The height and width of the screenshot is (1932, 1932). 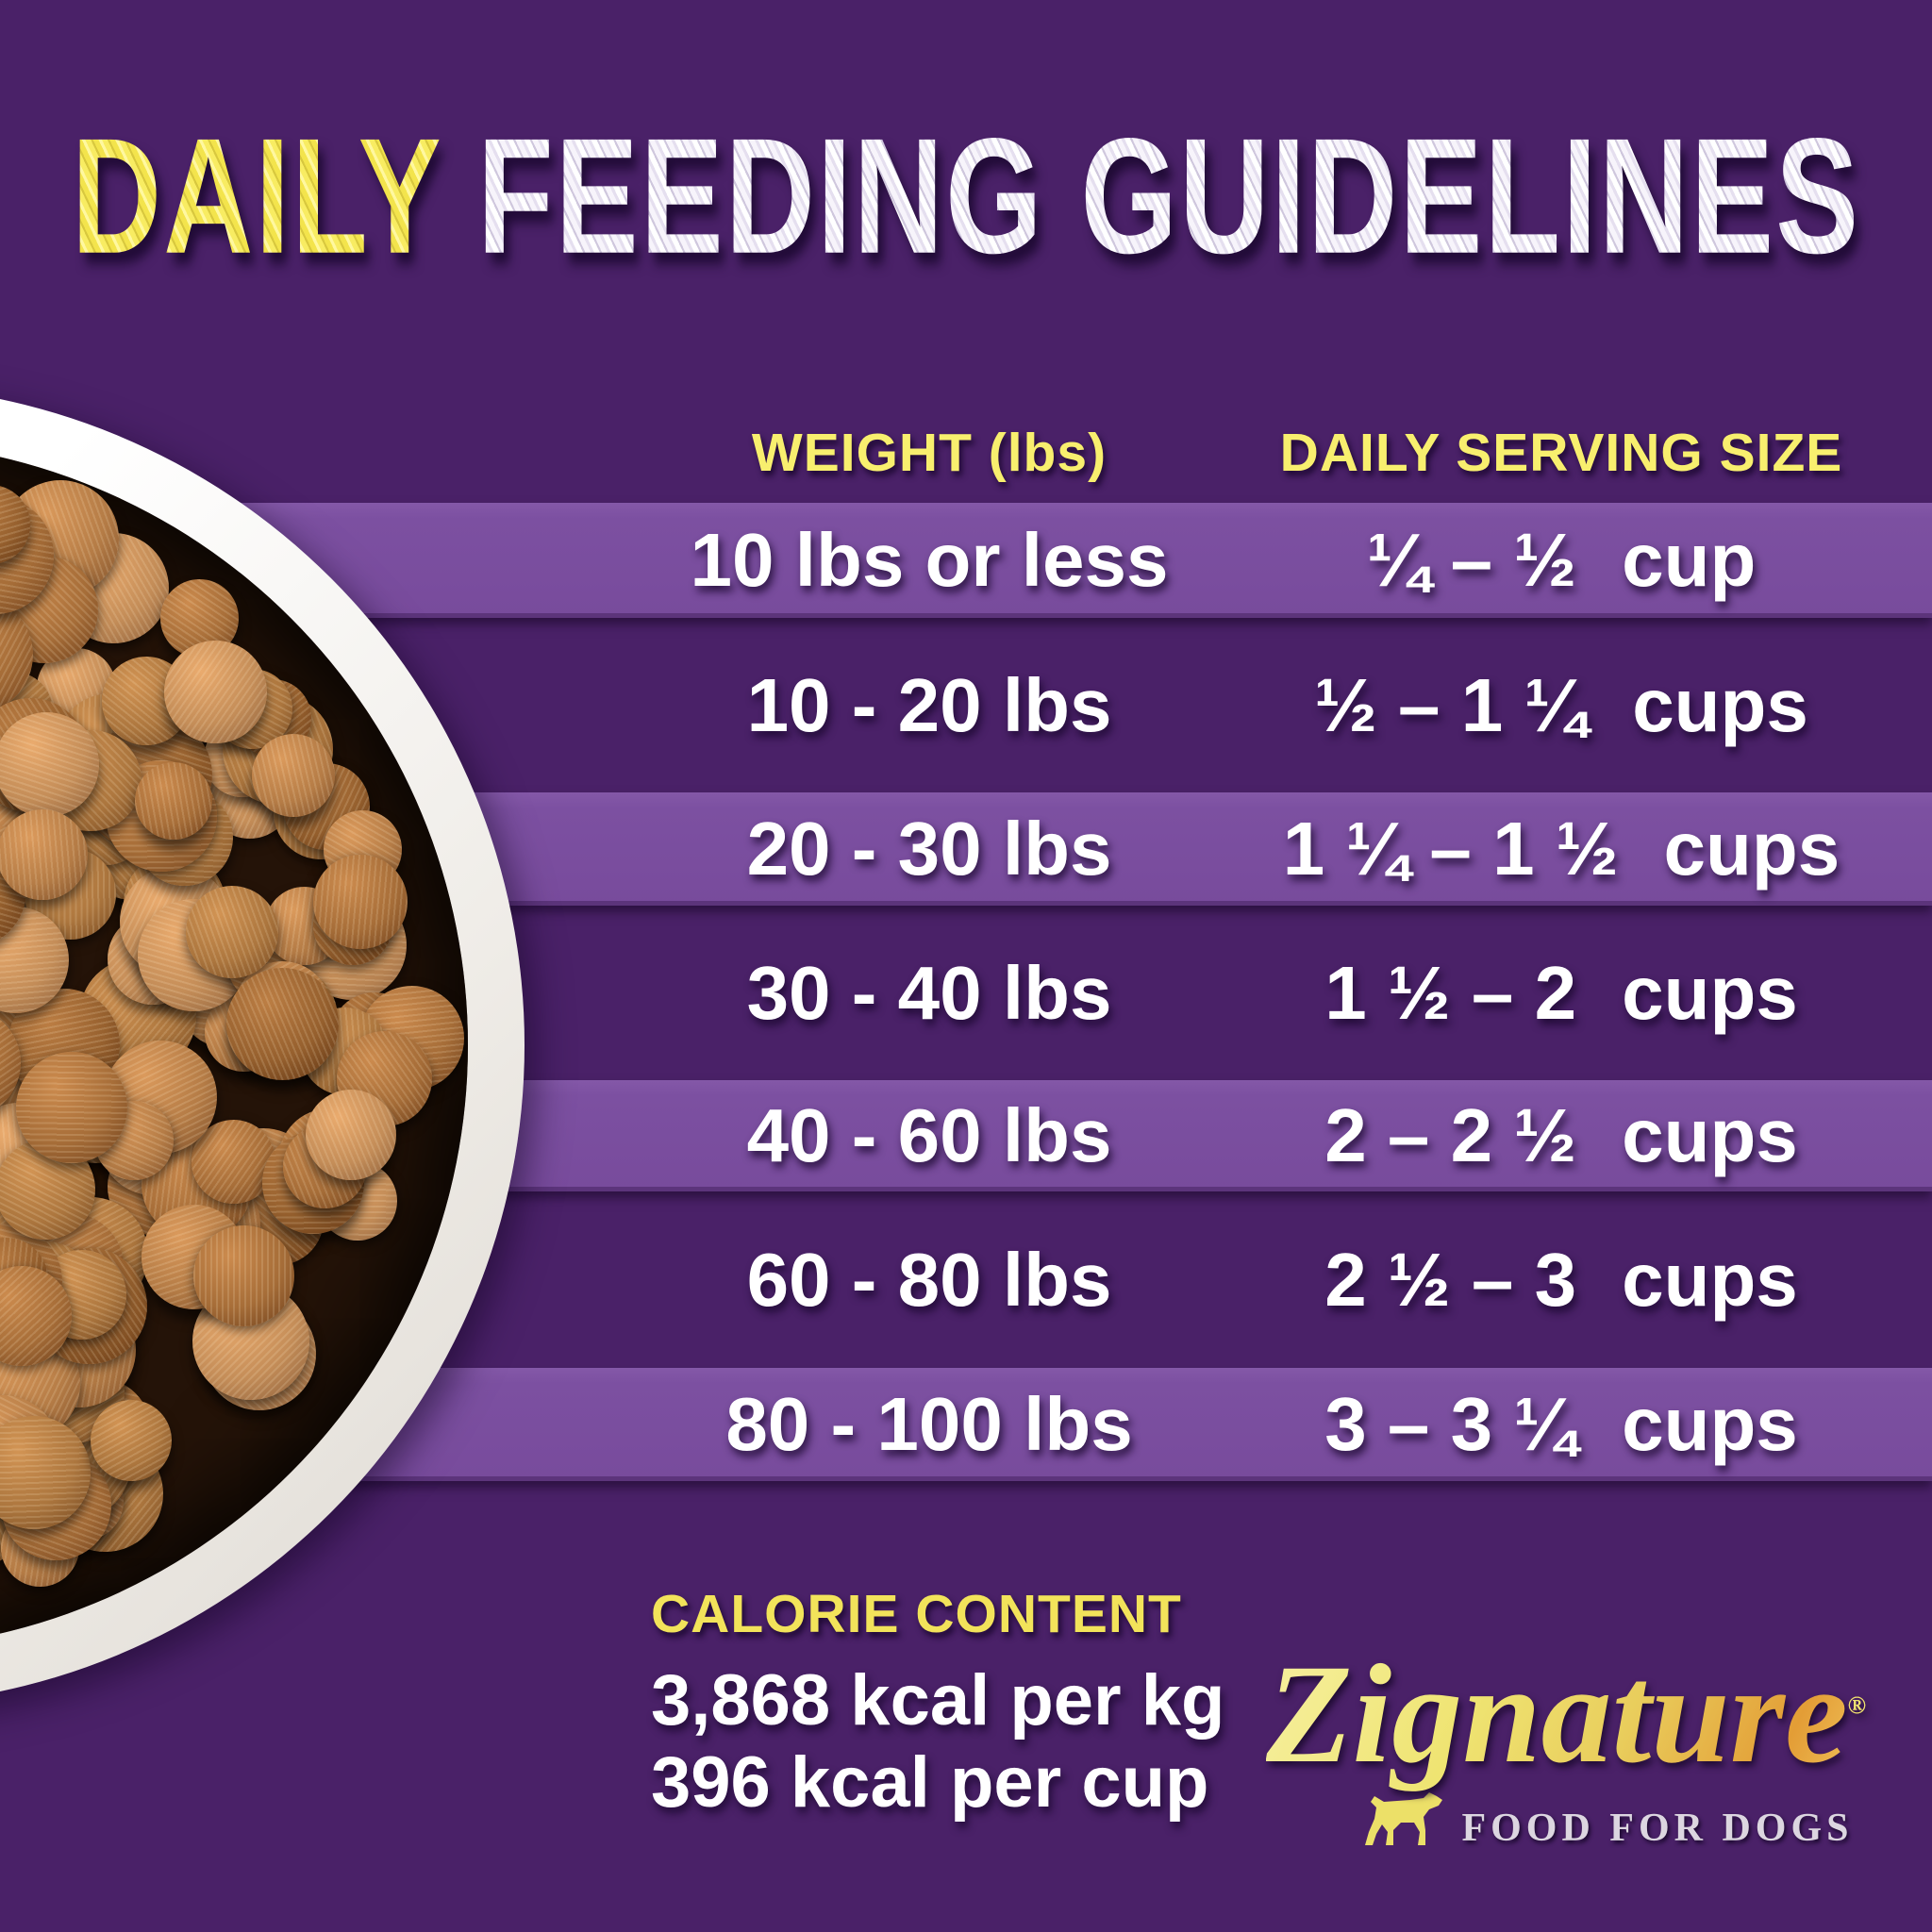 What do you see at coordinates (1451, 849) in the screenshot?
I see `serving-range: 1 ¼ – 1 ½` at bounding box center [1451, 849].